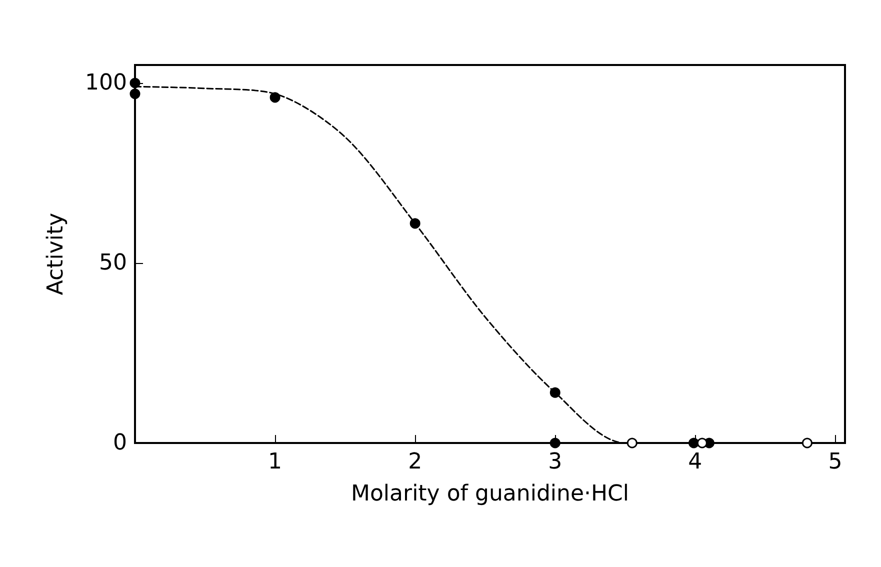 The width and height of the screenshot is (881, 567). I want to click on y-tick-label: 100, so click(106, 83).